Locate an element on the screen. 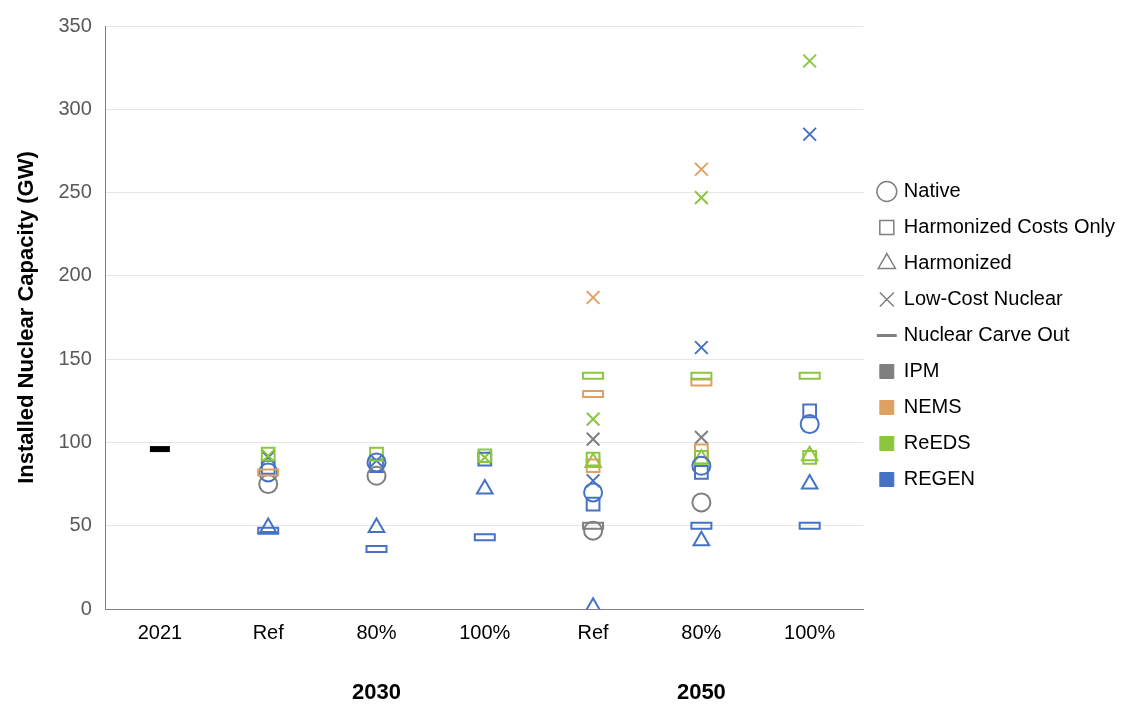 The width and height of the screenshot is (1135, 707). legend-label: Nuclear Carve Out is located at coordinates (986, 334).